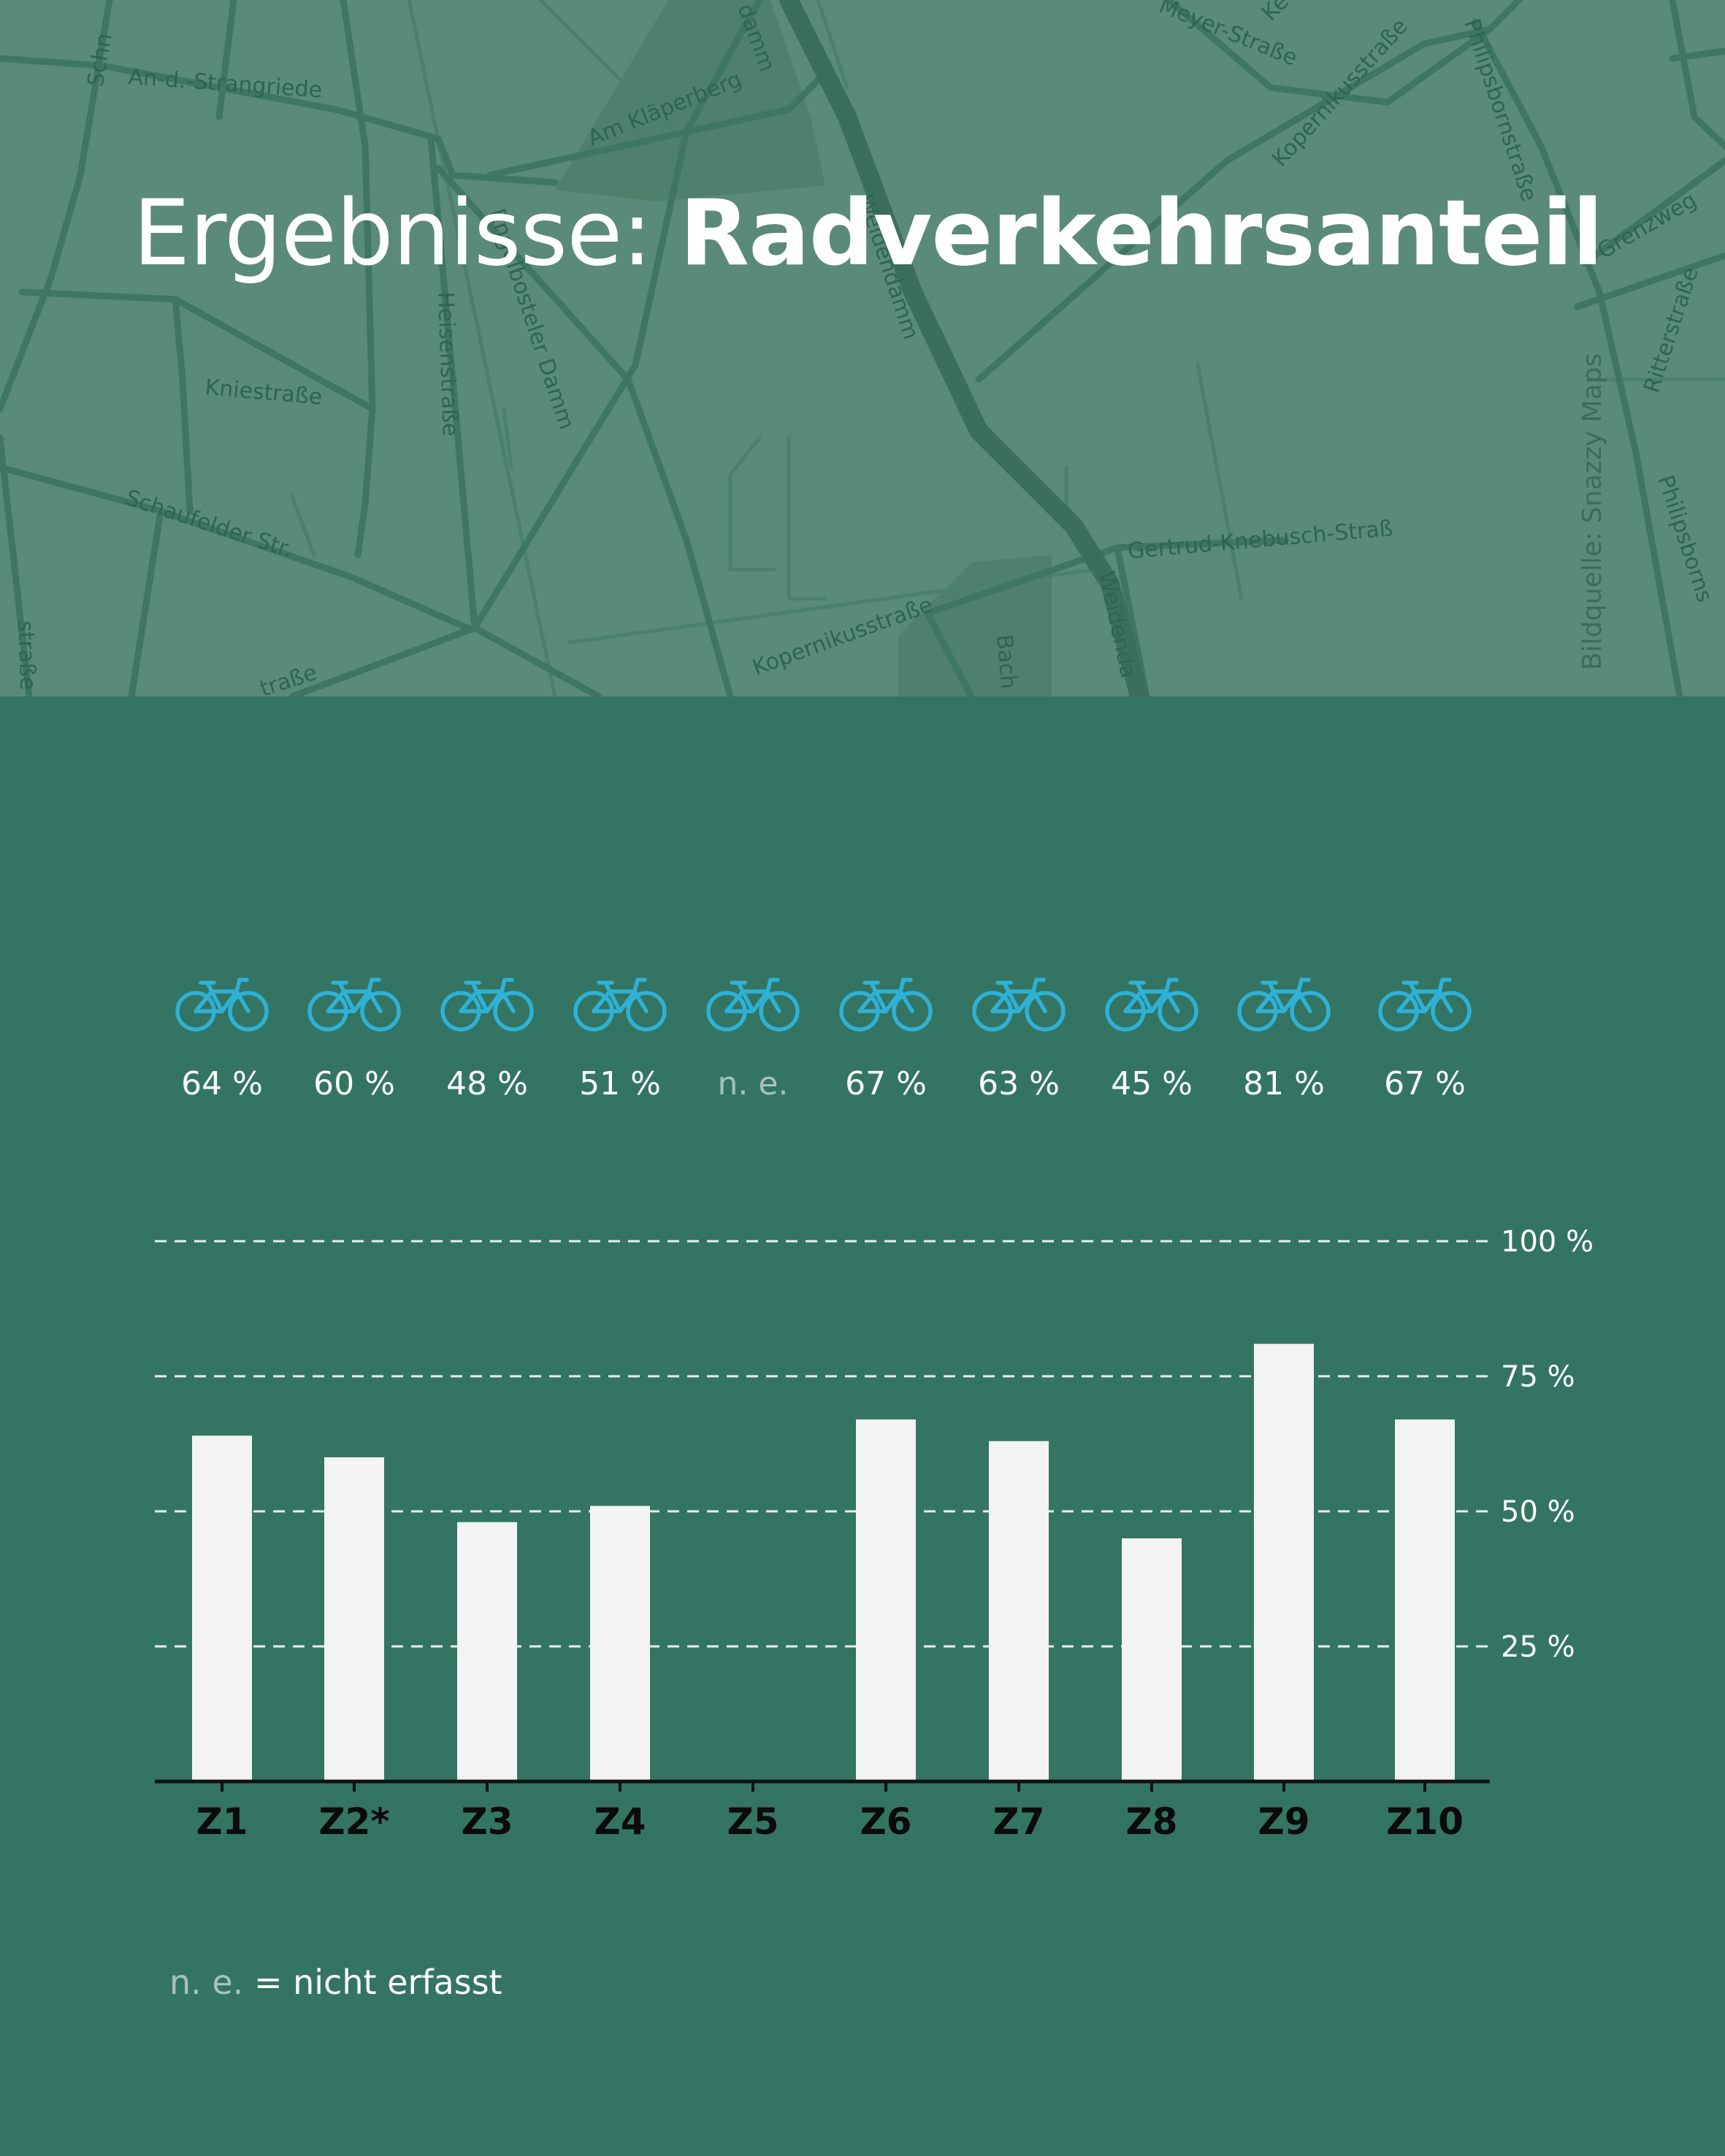 Image resolution: width=1725 pixels, height=2156 pixels. I want to click on footnote-abbr: n. e., so click(206, 1982).